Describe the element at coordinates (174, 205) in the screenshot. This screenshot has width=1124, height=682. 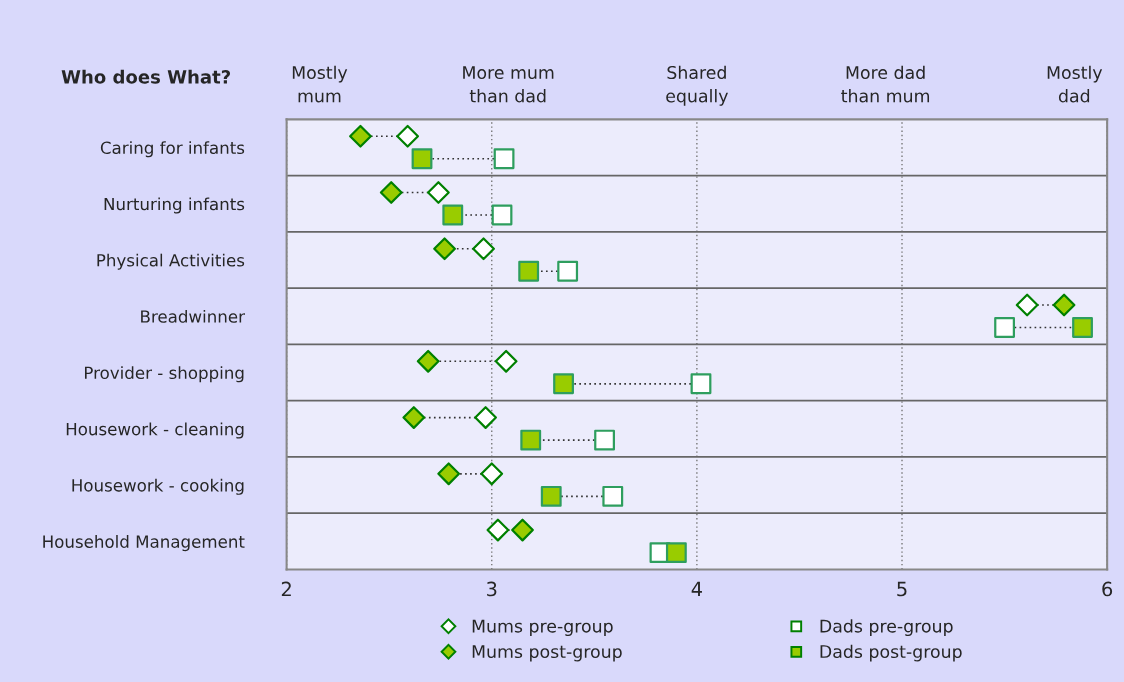
I see `y-tick-label: Nurturing infants` at that location.